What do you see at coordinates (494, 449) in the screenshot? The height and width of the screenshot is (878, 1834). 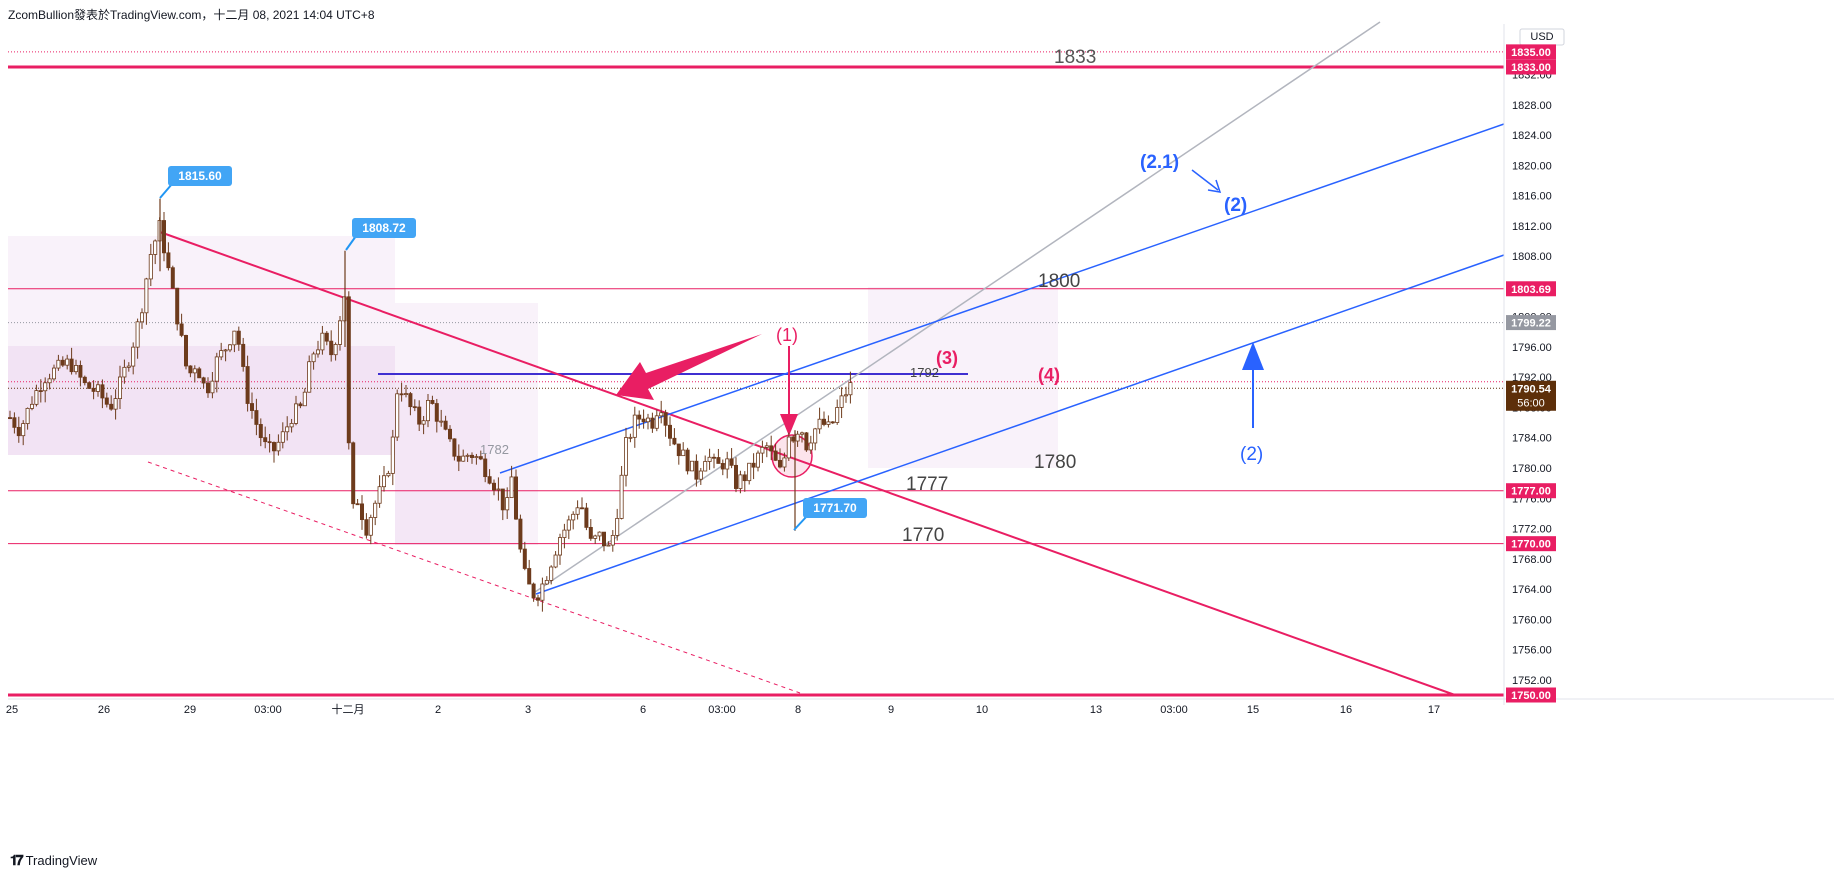 I see `level-text-label: 1782` at bounding box center [494, 449].